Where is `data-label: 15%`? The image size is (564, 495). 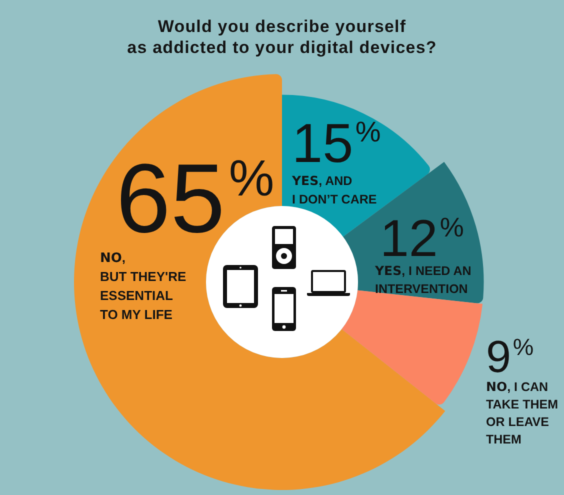 data-label: 15% is located at coordinates (336, 143).